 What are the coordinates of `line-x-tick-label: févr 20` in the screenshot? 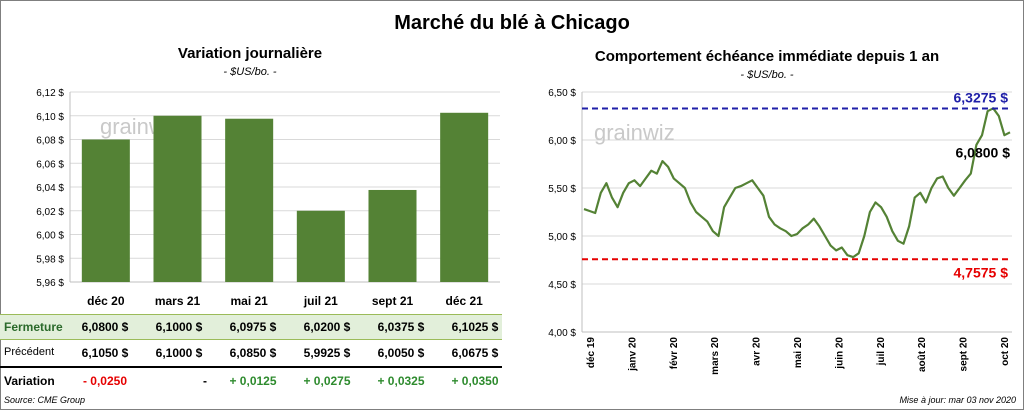 It's located at (674, 353).